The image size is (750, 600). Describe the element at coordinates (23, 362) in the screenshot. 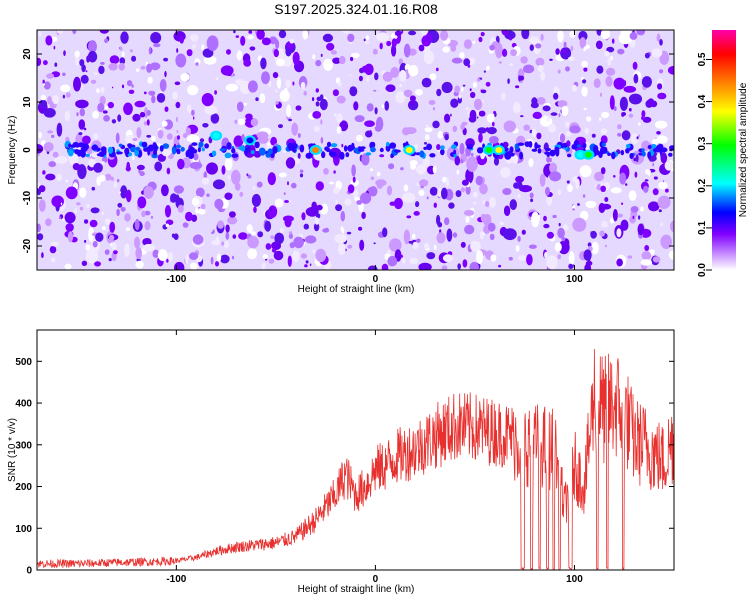

I see `y-tick-label: 500` at that location.